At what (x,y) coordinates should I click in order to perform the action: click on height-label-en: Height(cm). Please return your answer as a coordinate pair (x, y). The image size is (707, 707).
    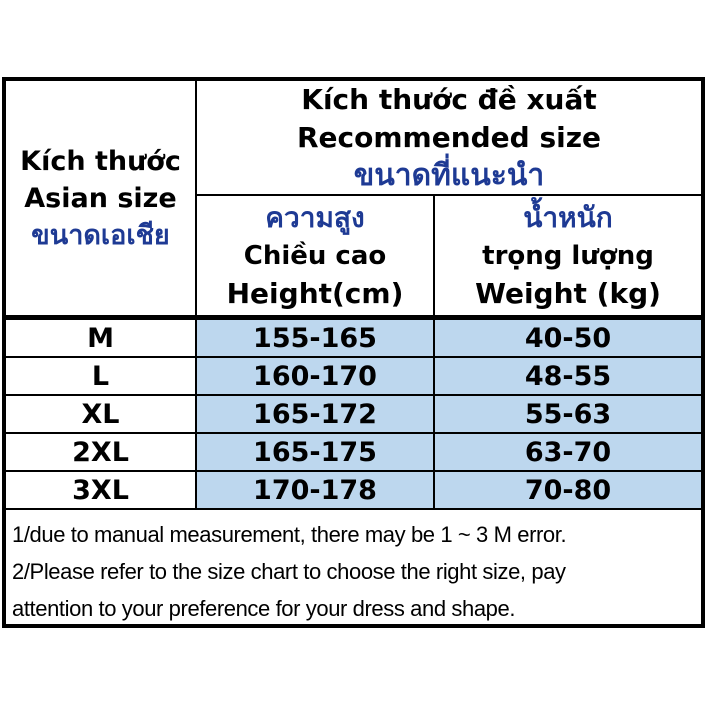
    Looking at the image, I should click on (315, 293).